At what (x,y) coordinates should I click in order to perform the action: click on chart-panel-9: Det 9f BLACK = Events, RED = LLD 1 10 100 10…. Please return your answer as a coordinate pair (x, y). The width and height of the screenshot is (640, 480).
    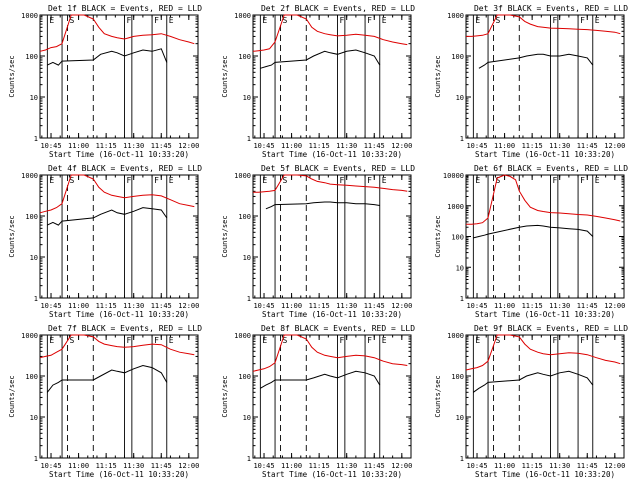
    Looking at the image, I should click on (531, 401).